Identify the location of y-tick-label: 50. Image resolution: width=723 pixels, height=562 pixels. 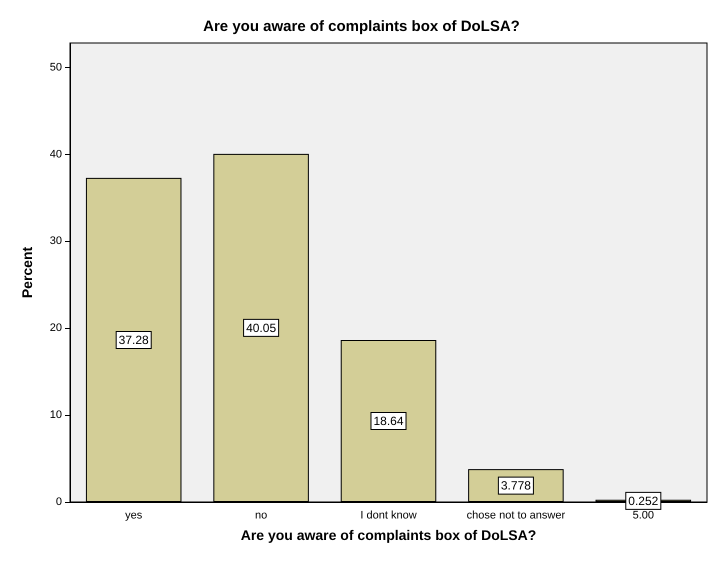
(56, 67).